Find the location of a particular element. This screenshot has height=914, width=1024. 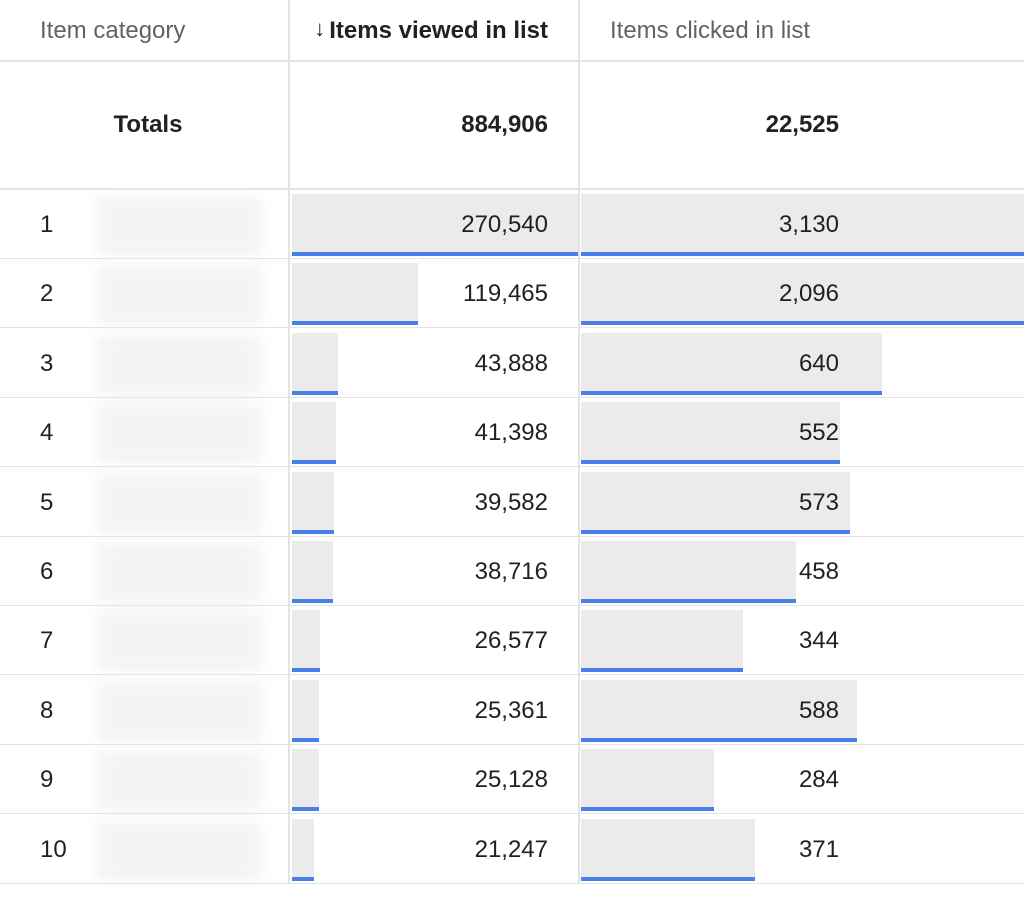

table-row: 3 43,888 640 is located at coordinates (512, 364).